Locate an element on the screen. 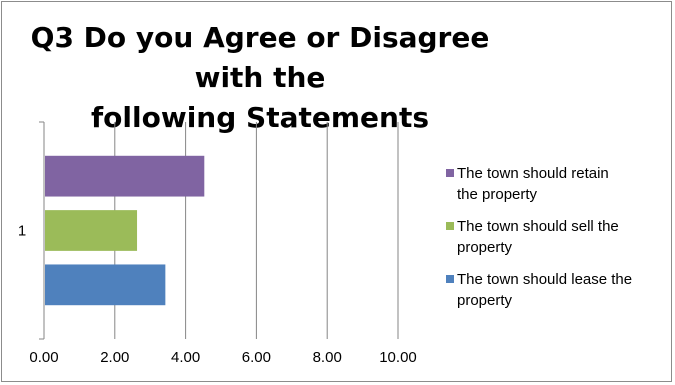  chart-title-line-2: following Statements is located at coordinates (259, 117).